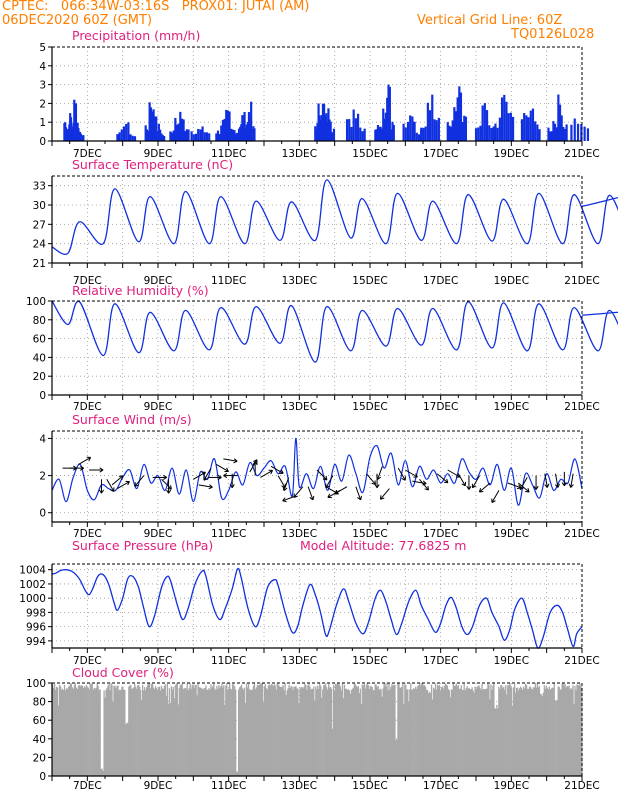 This screenshot has width=618, height=800. I want to click on y-tick-label: 1000, so click(32, 599).